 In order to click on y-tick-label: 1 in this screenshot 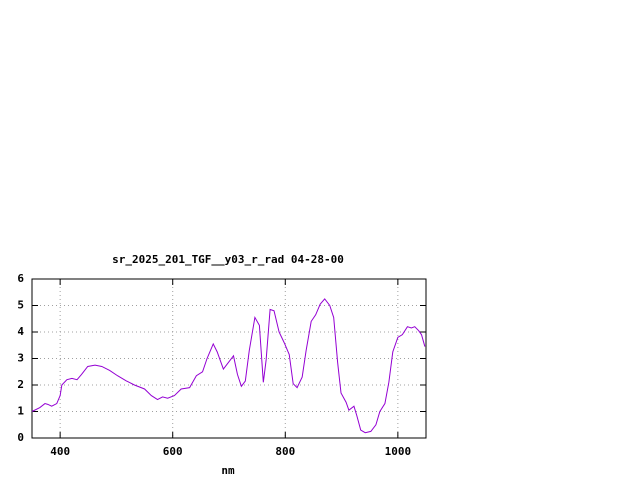, I will do `click(20, 411)`.